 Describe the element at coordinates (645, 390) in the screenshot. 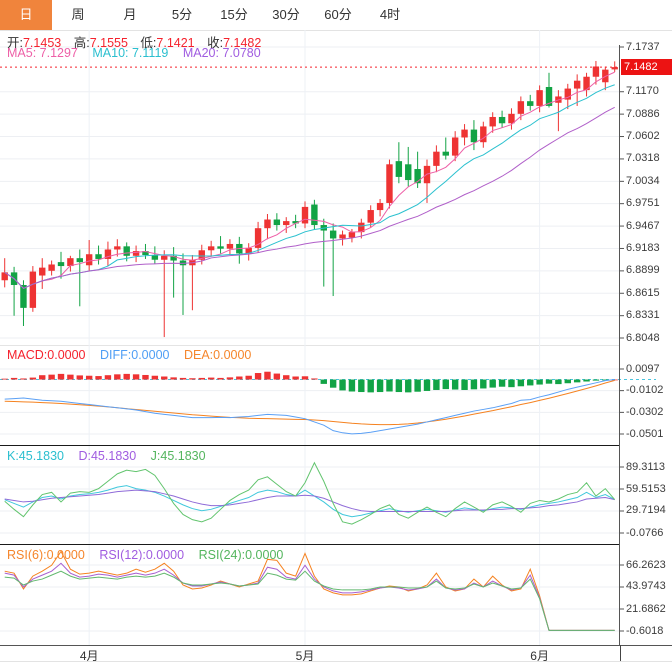

I see `axis-tick-label: -0.0102` at that location.